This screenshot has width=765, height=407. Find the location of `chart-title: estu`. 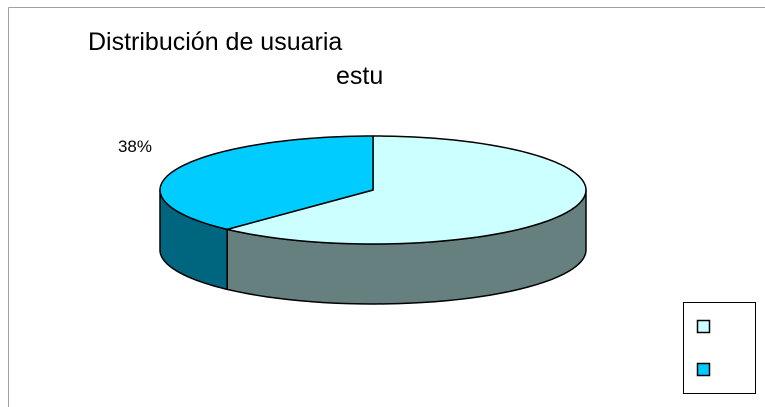

chart-title: estu is located at coordinates (359, 76).